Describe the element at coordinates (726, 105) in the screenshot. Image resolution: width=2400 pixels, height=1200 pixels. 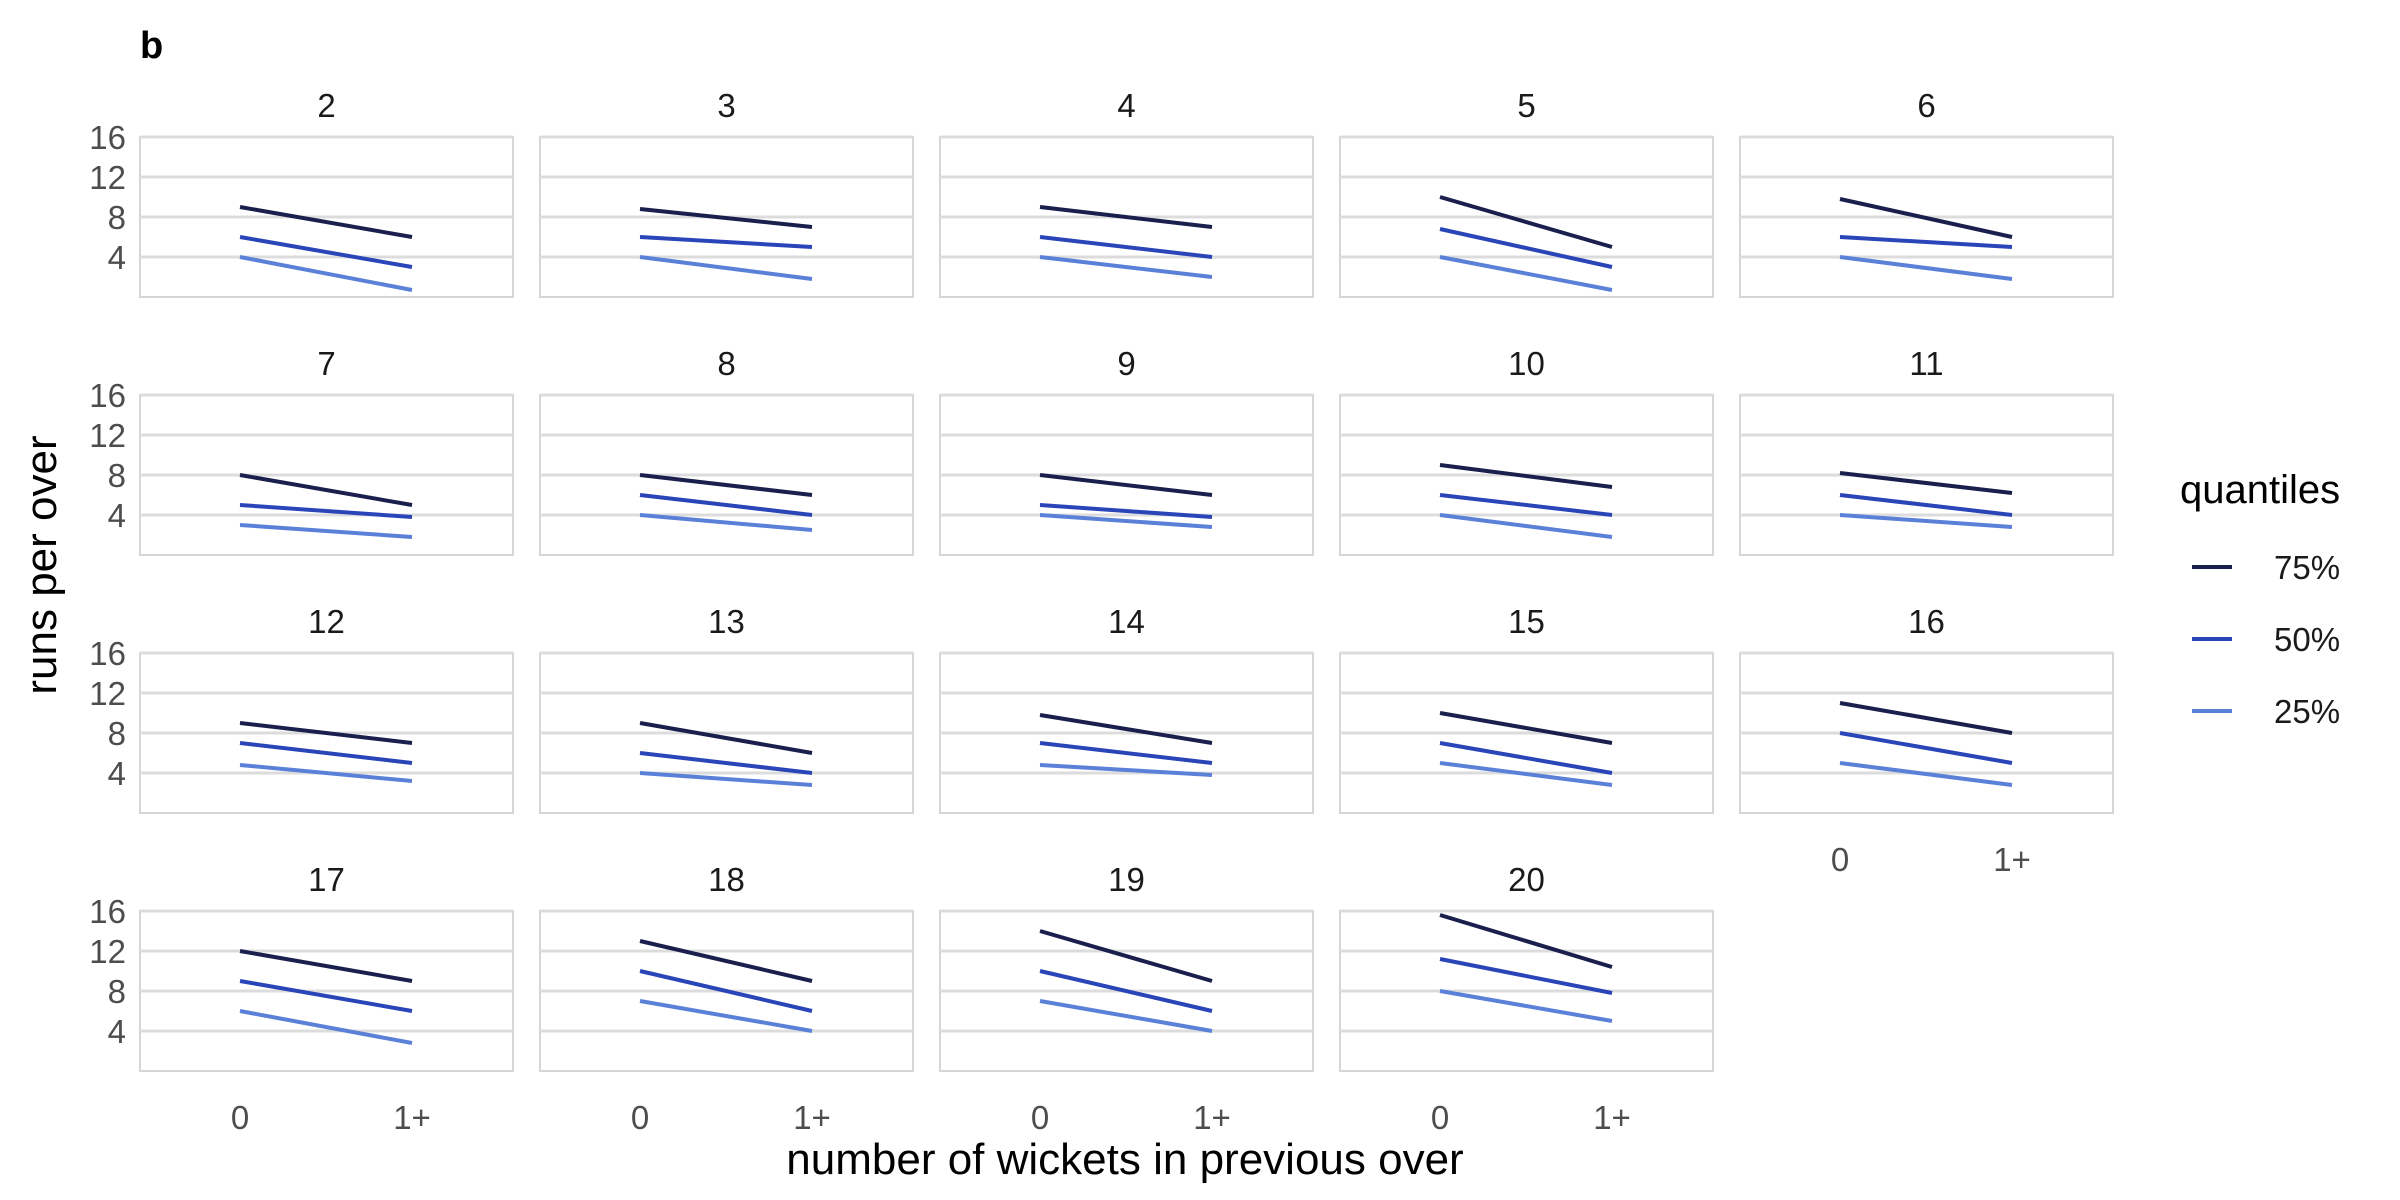
I see `facet-label: 3` at that location.